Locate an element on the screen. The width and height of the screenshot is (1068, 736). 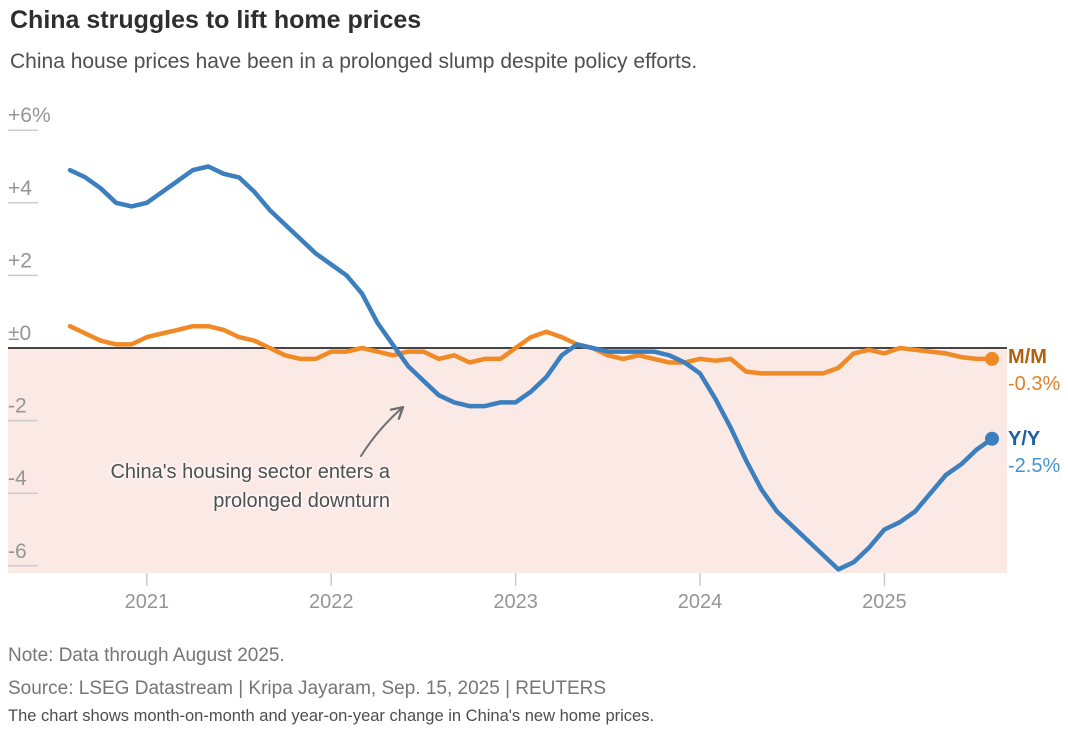
y-tick-label: -4 is located at coordinates (17, 478).